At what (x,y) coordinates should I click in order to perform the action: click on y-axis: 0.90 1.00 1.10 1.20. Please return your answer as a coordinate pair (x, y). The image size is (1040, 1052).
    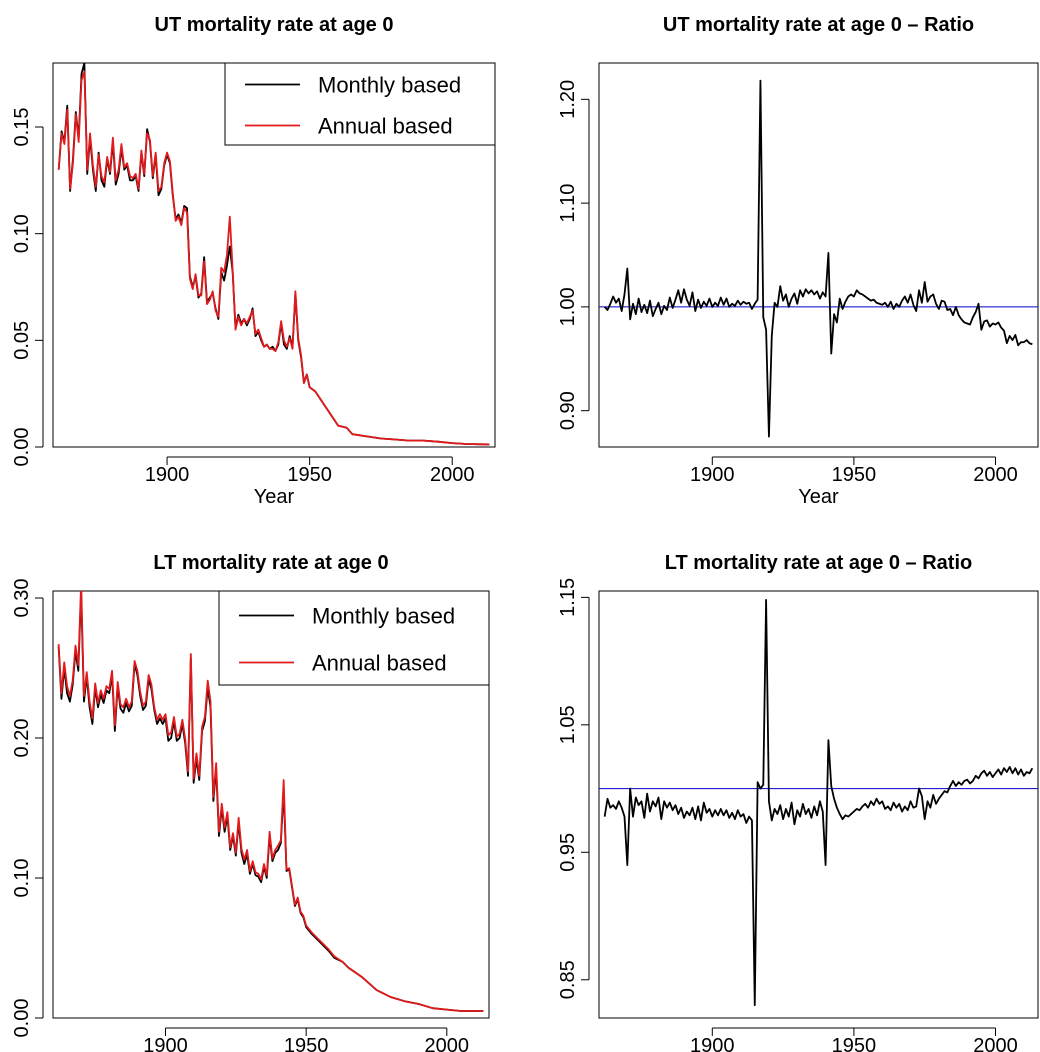
    Looking at the image, I should click on (573, 255).